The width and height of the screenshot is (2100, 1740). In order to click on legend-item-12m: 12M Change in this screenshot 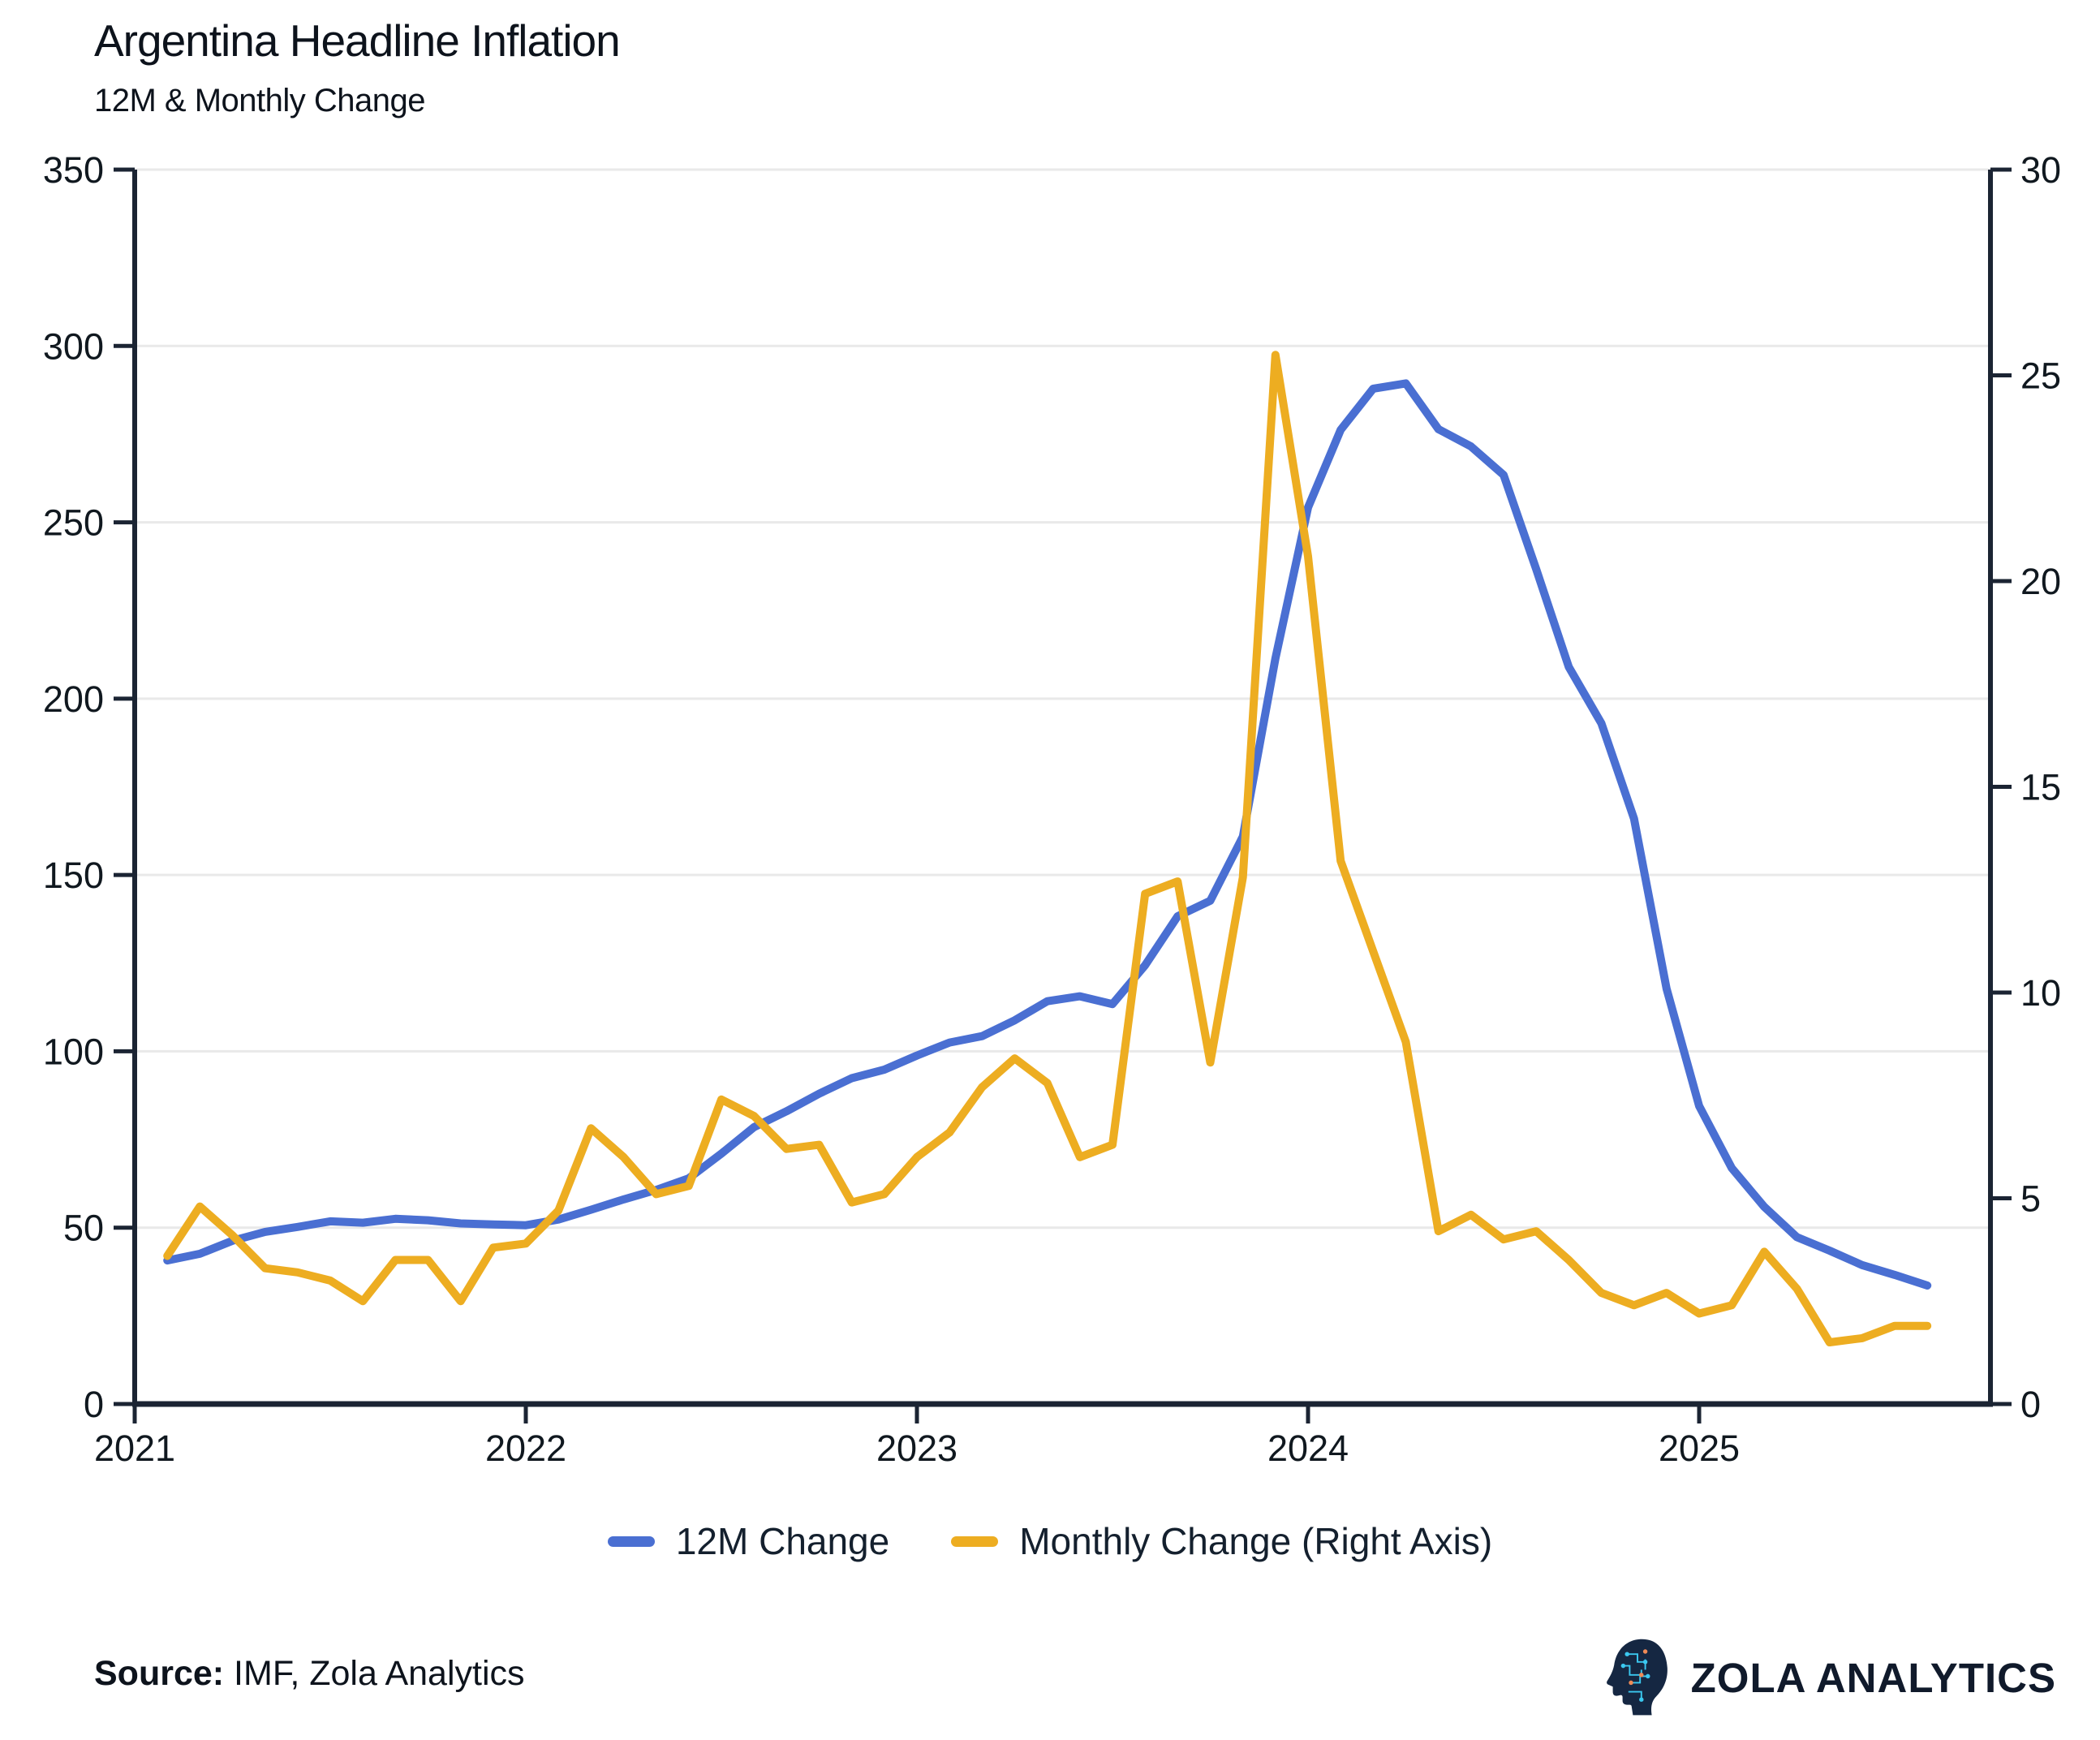, I will do `click(748, 1541)`.